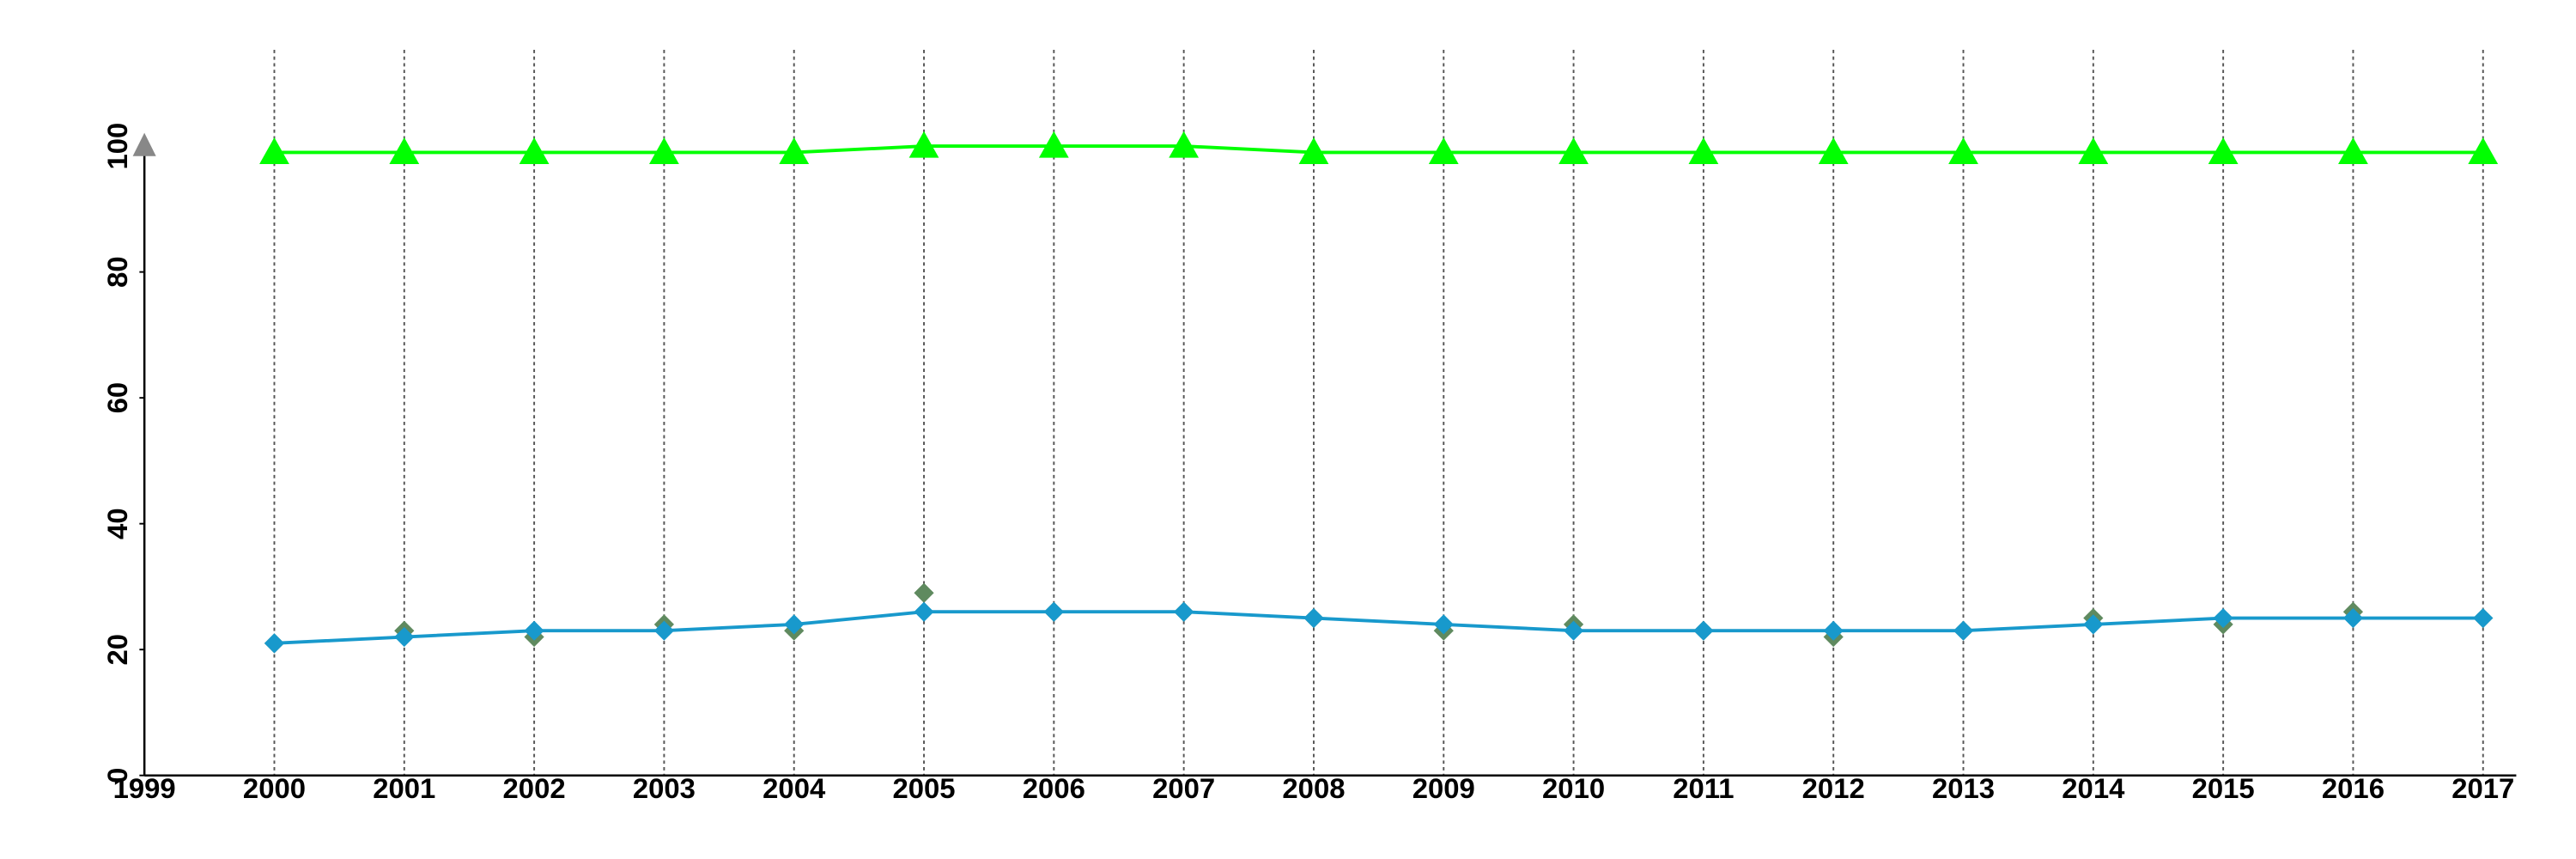  What do you see at coordinates (117, 398) in the screenshot?
I see `y-tick-label: 60` at bounding box center [117, 398].